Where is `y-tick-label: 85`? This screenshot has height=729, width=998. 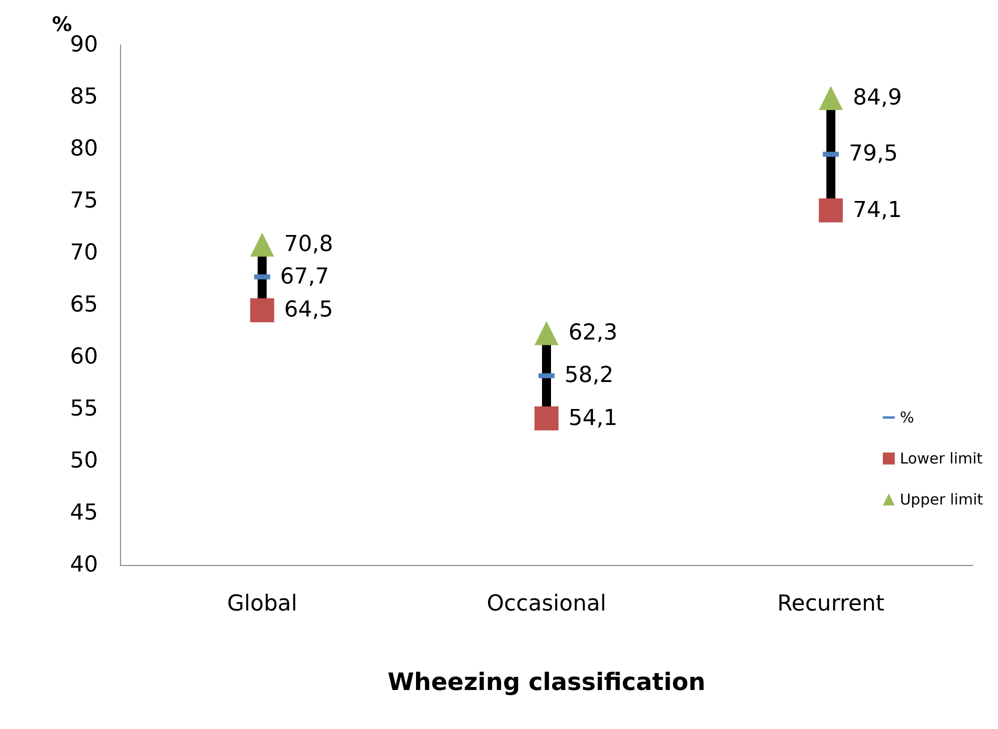
y-tick-label: 85 is located at coordinates (84, 97).